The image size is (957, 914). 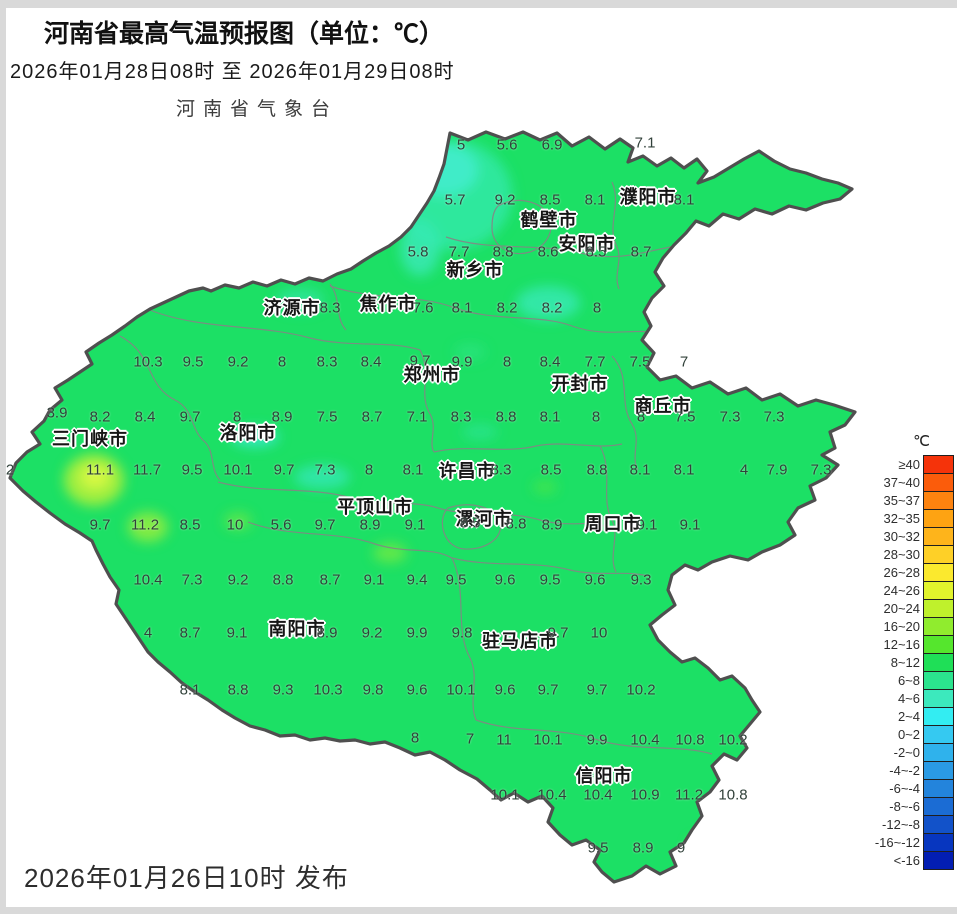 I want to click on legend-range-label: -6~-4, so click(x=904, y=788).